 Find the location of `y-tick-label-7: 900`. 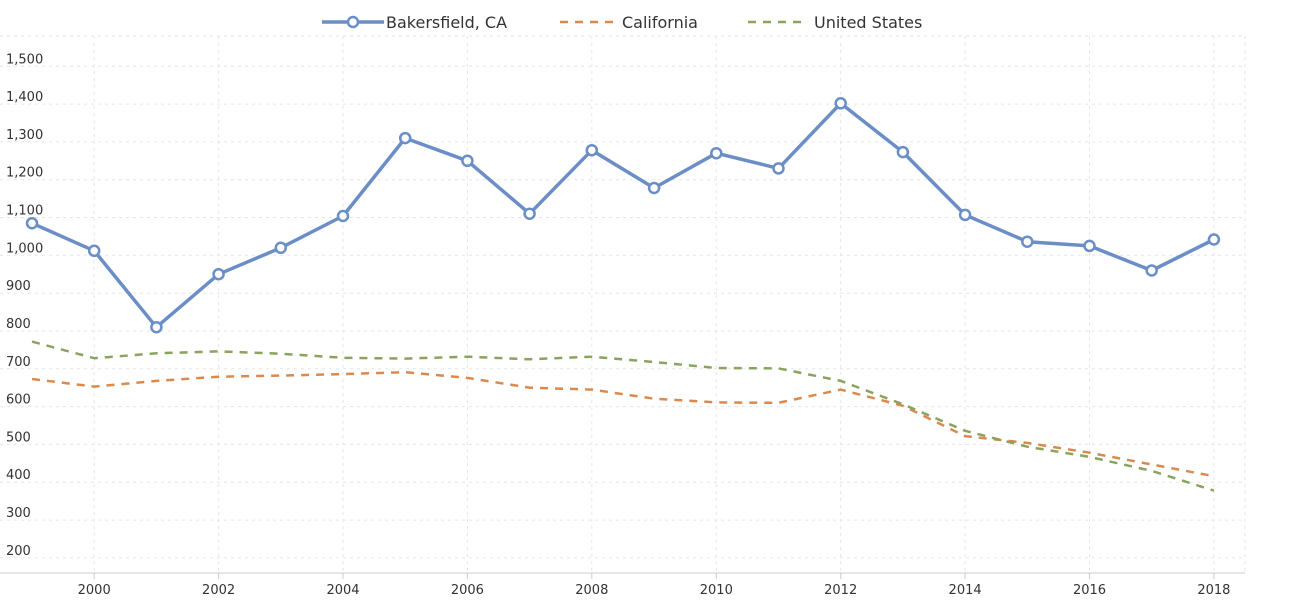

y-tick-label-7: 900 is located at coordinates (18, 286).